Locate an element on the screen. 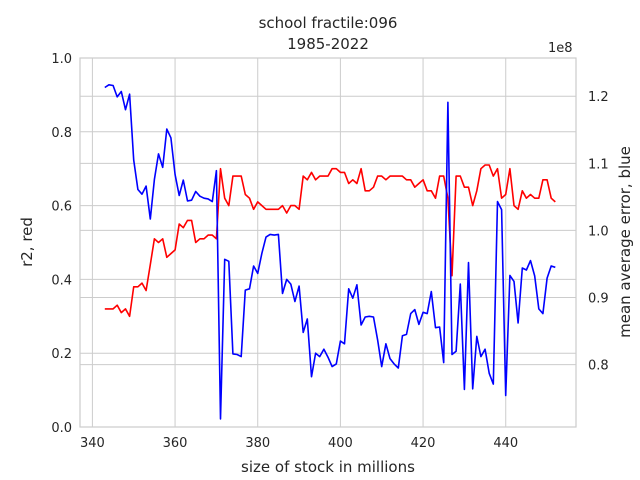 The width and height of the screenshot is (640, 480). left-y-tick-label: 1.0 is located at coordinates (61, 59).